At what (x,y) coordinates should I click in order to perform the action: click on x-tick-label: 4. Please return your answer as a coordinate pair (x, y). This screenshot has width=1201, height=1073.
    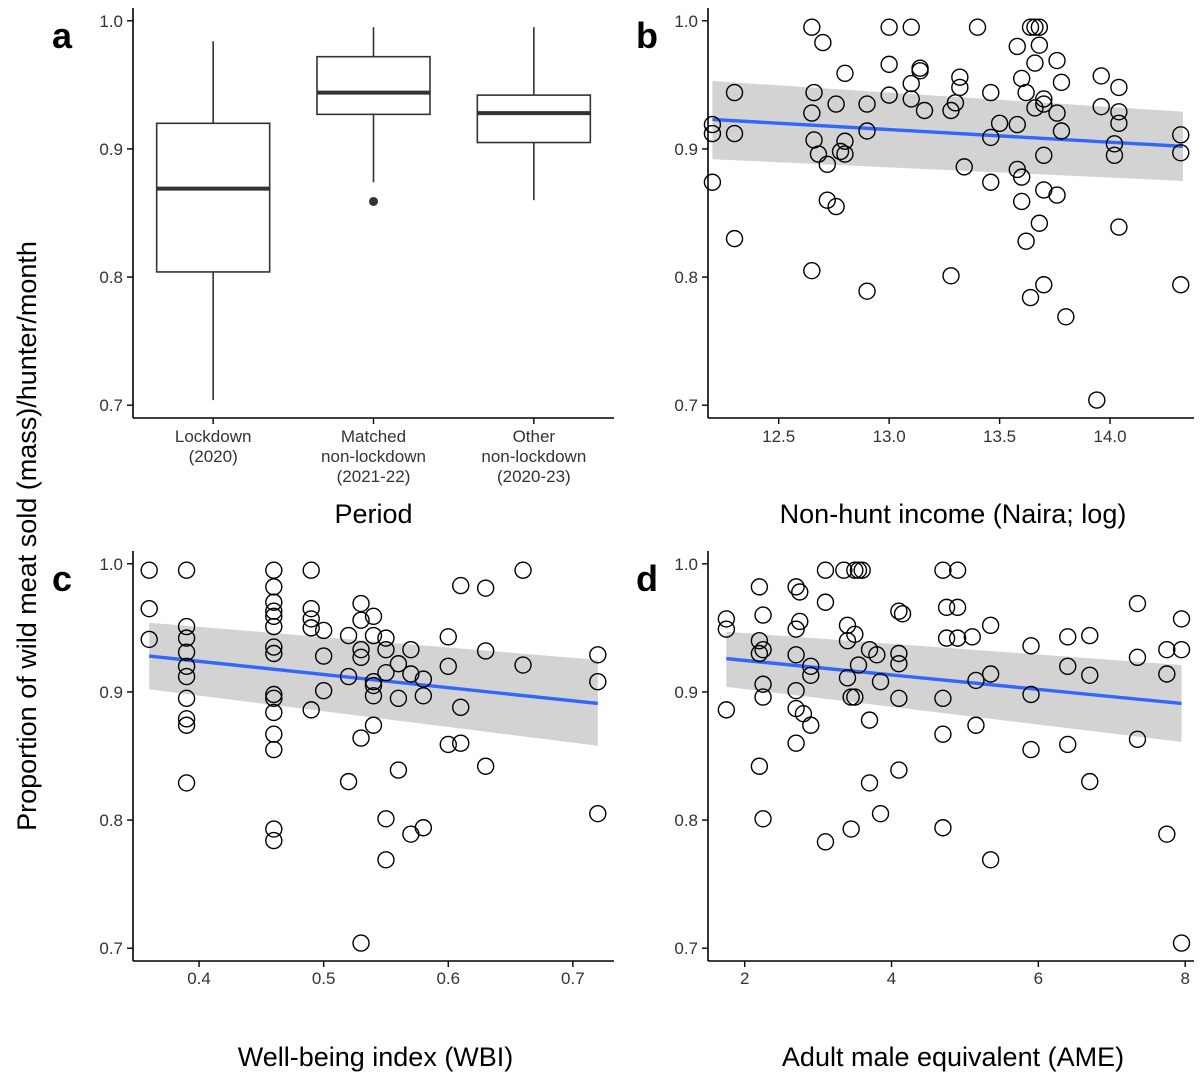
    Looking at the image, I should click on (891, 978).